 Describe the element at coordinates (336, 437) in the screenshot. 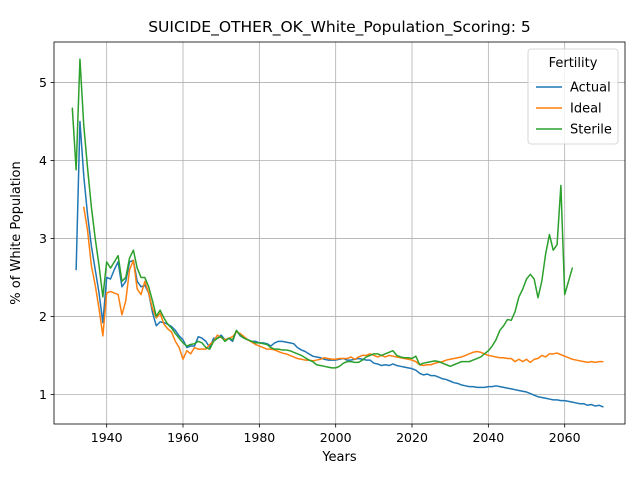

I see `x-tick-label: 2000` at that location.